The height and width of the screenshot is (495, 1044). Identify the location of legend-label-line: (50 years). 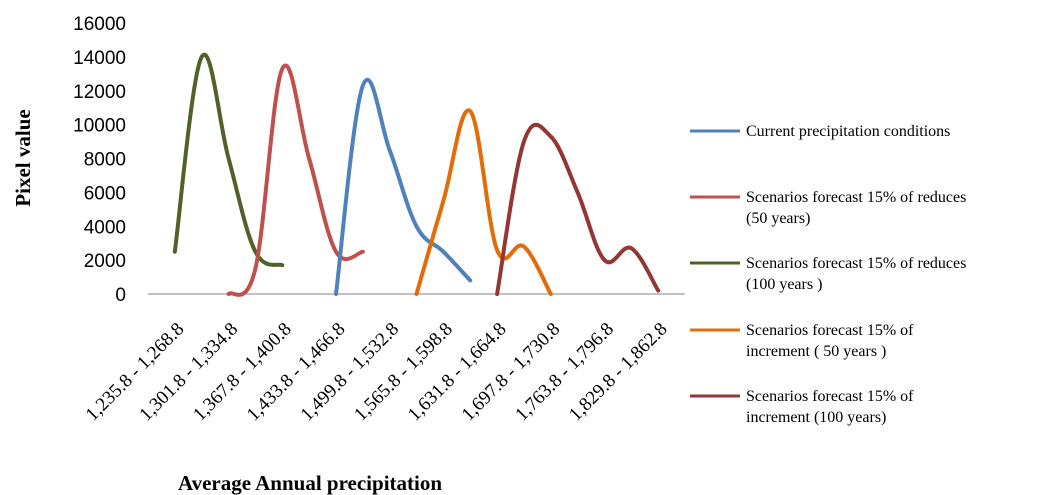
(778, 218).